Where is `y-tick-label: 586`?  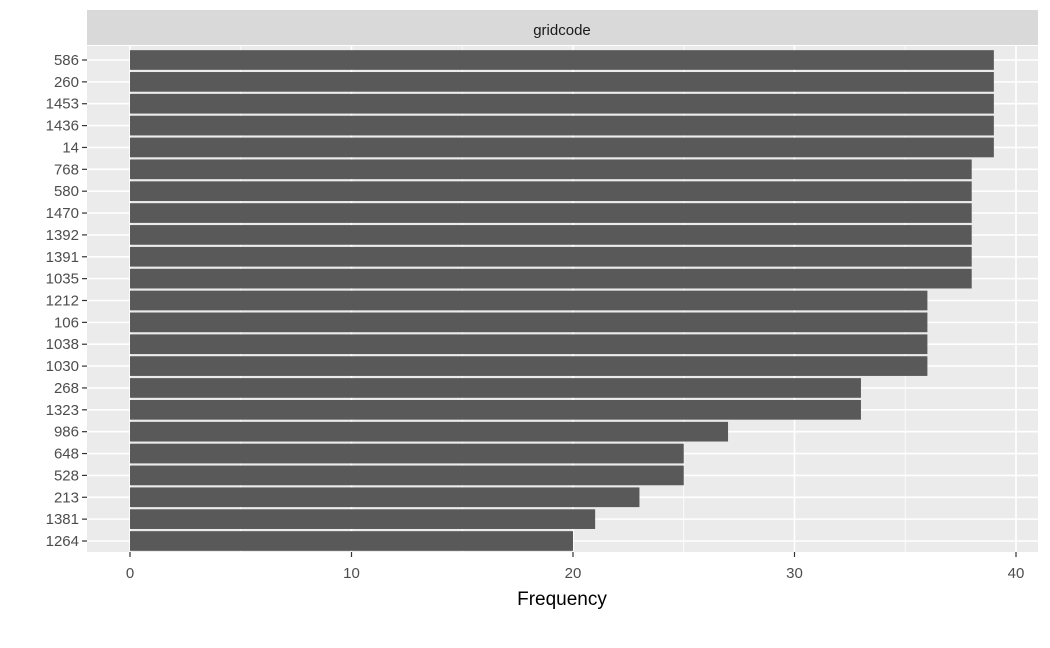 y-tick-label: 586 is located at coordinates (66, 60).